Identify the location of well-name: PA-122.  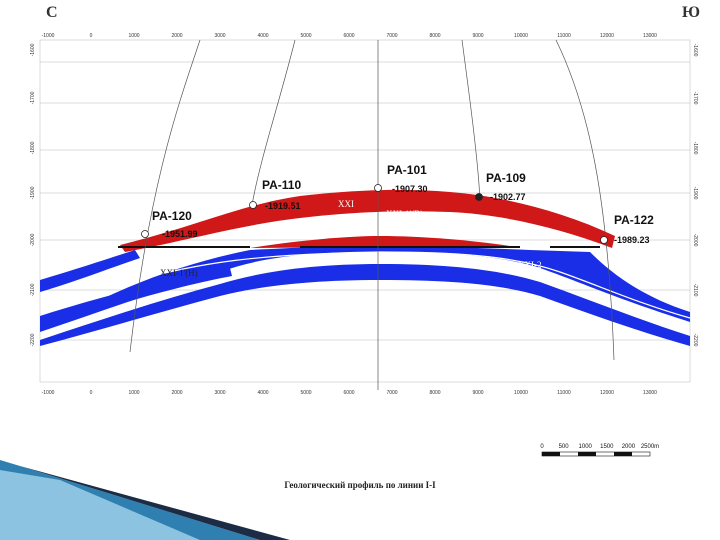
(634, 220).